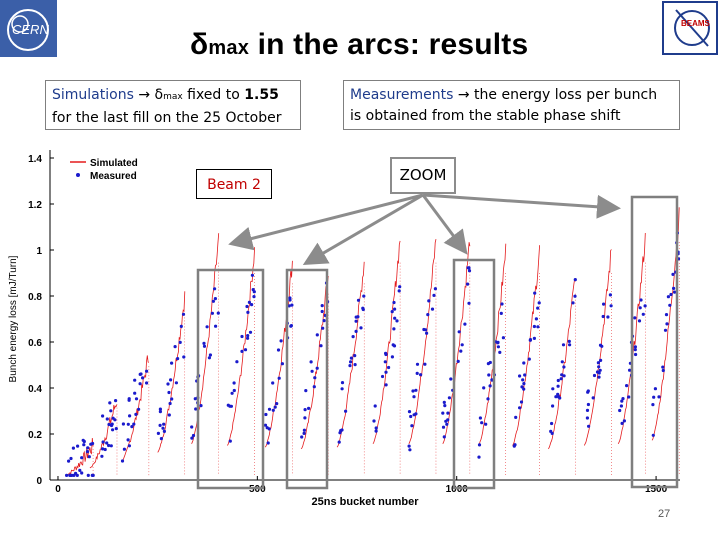  What do you see at coordinates (664, 514) in the screenshot?
I see `page-number: 27` at bounding box center [664, 514].